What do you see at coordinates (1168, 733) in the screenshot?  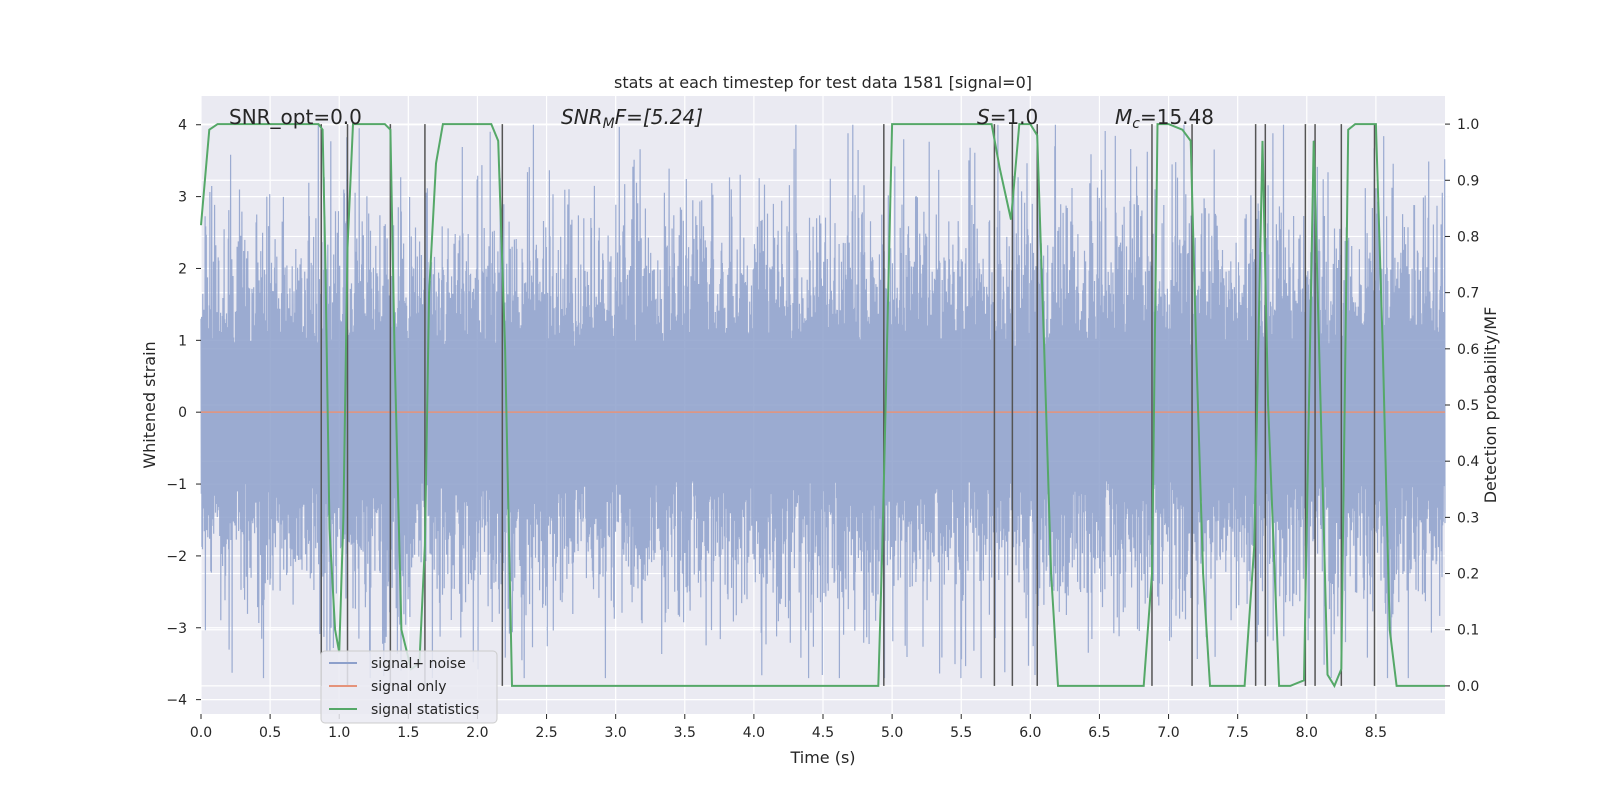 I see `x-tick-label: 7.0` at bounding box center [1168, 733].